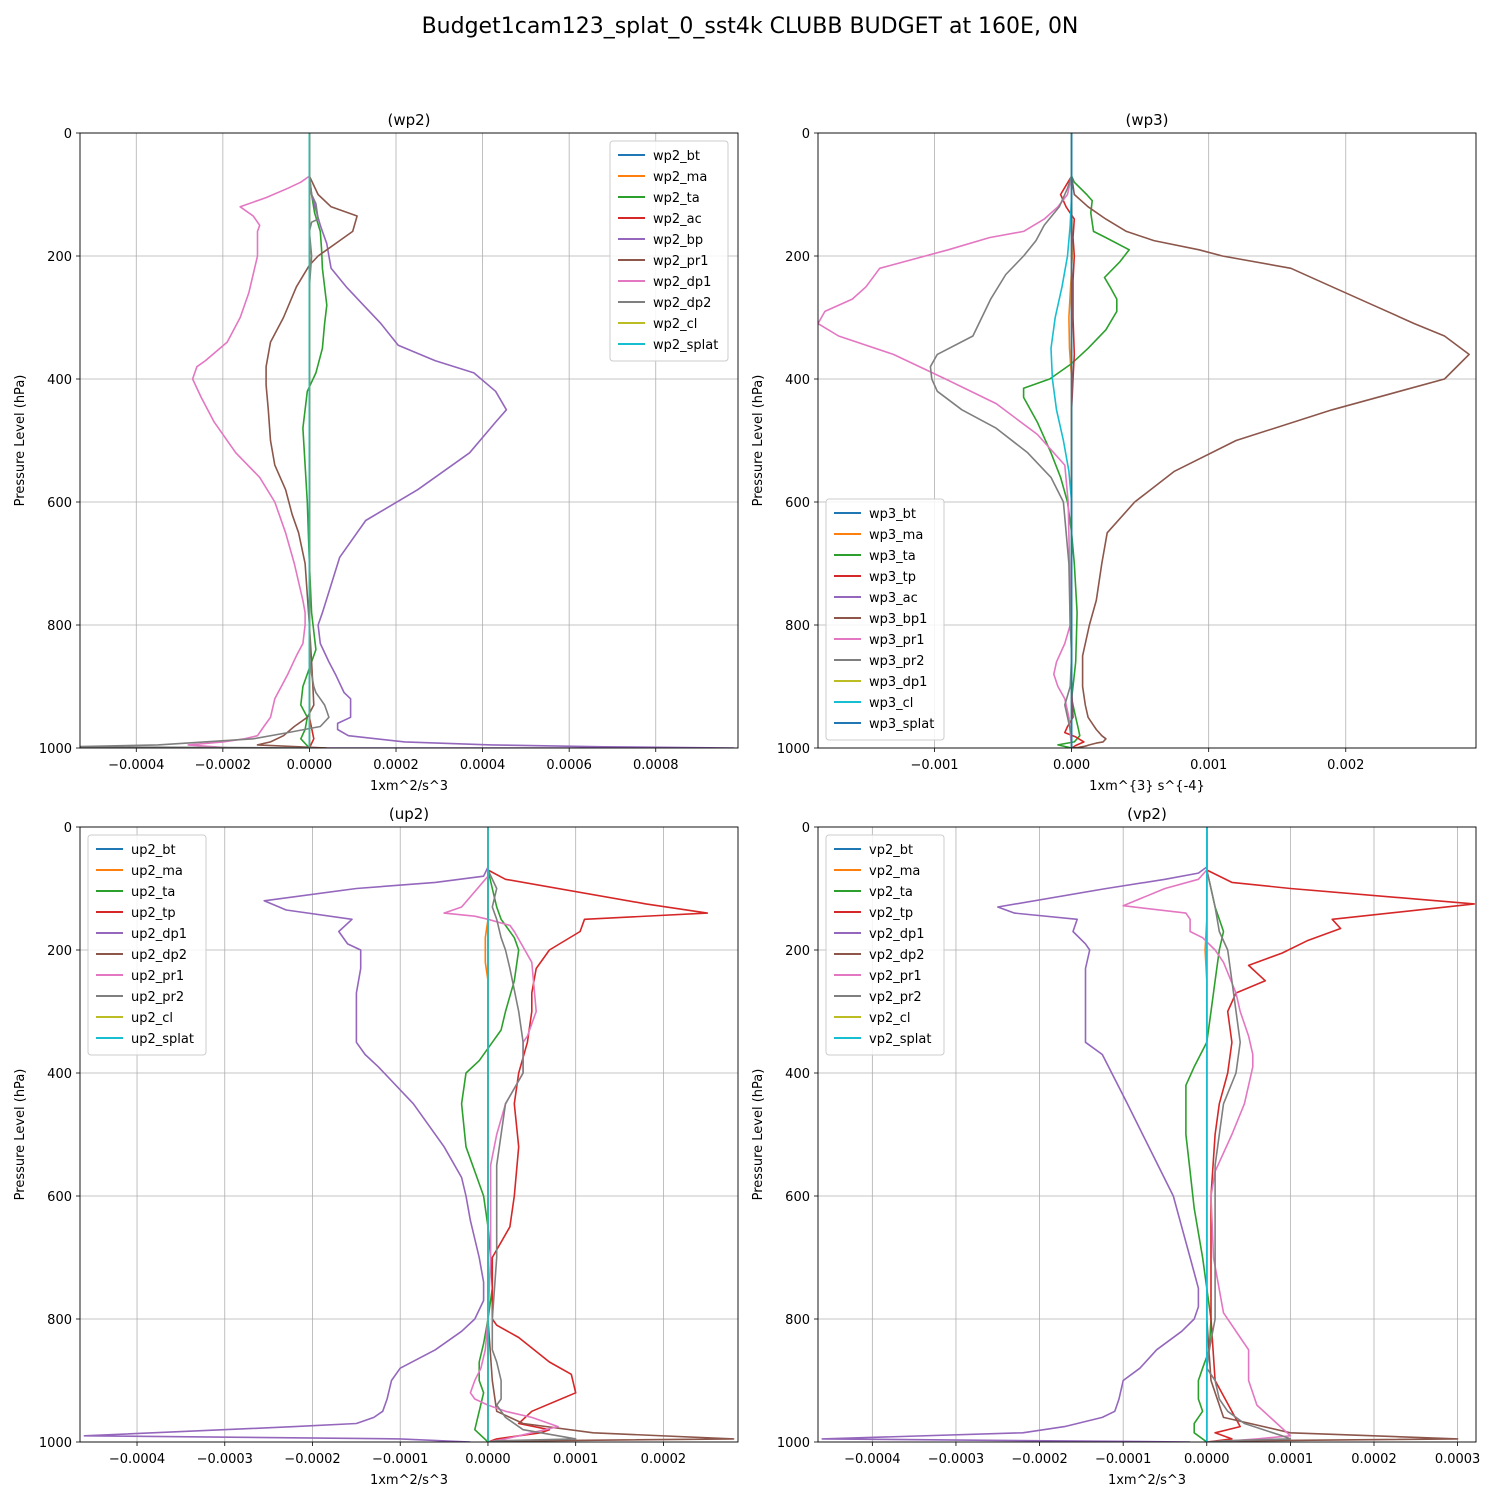 This screenshot has height=1500, width=1500. I want to click on legend-label: vp2_dp1, so click(897, 934).